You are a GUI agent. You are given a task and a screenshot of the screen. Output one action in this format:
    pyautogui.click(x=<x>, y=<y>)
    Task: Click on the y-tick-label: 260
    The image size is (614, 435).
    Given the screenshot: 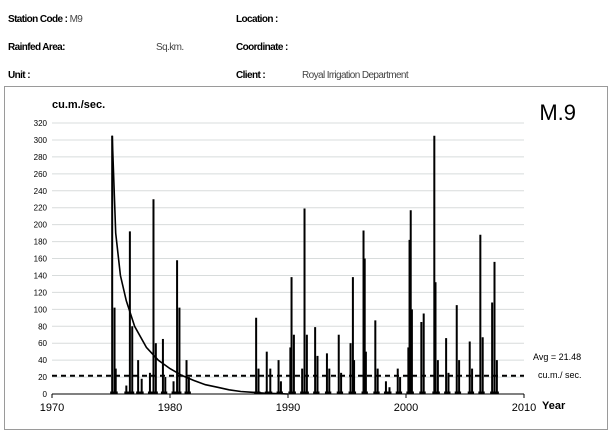 What is the action you would take?
    pyautogui.click(x=41, y=174)
    